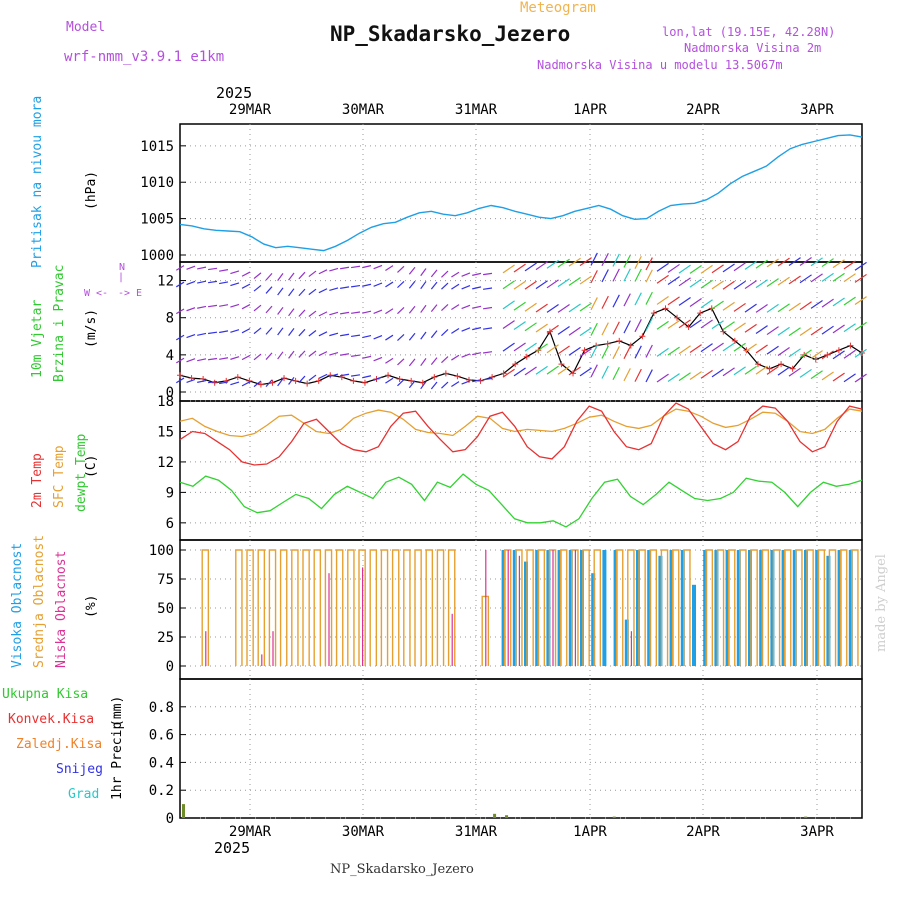 The height and width of the screenshot is (900, 900). I want to click on panel-frame-precip, so click(521, 748).